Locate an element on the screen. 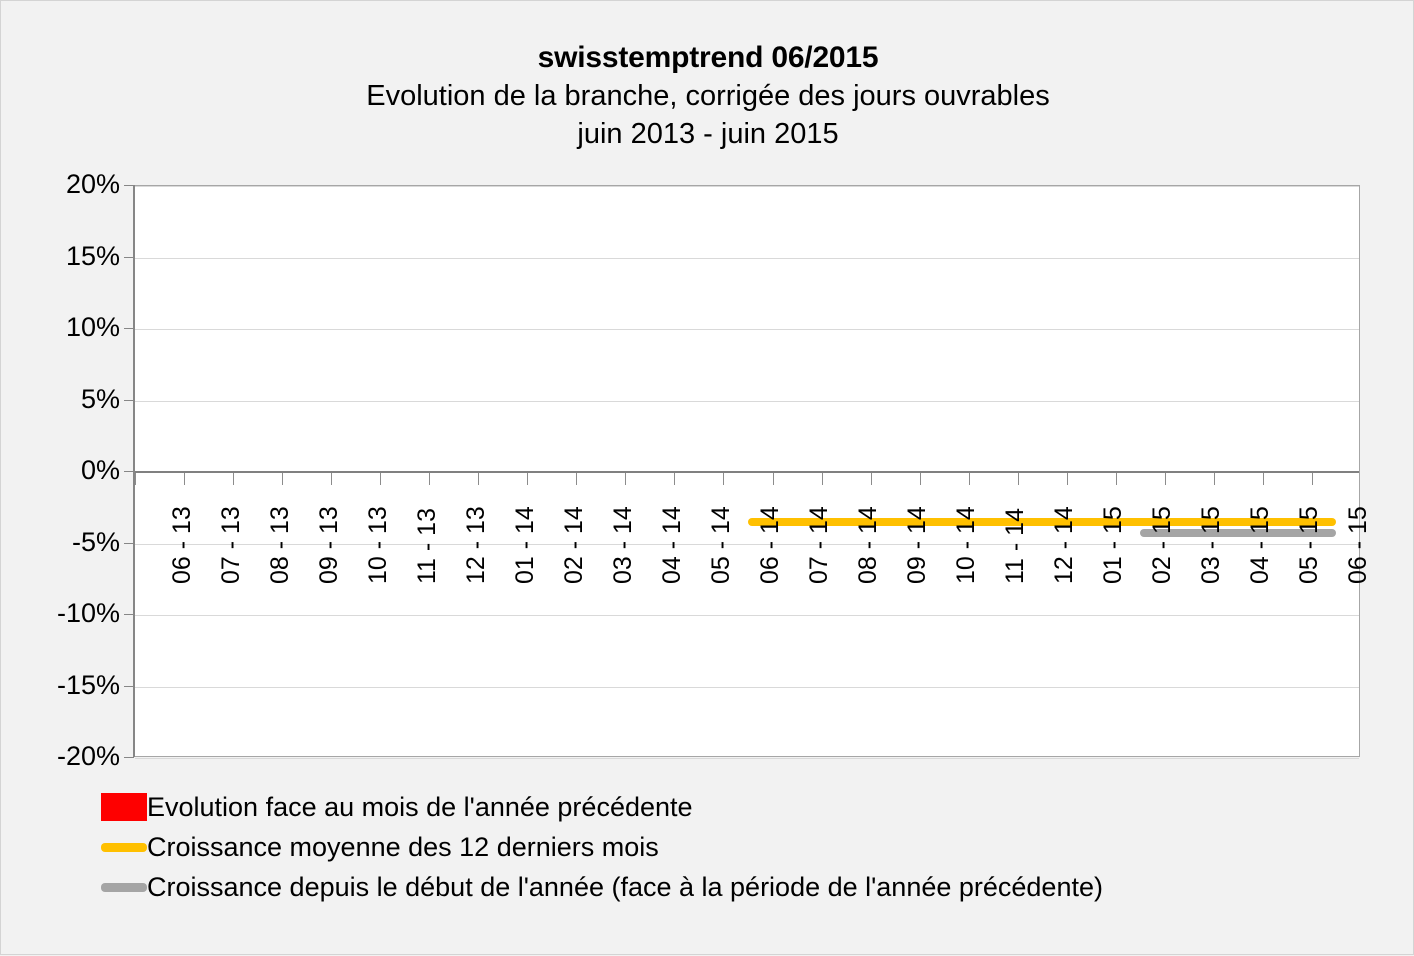 The image size is (1414, 956). zero-axis-line is located at coordinates (747, 472).